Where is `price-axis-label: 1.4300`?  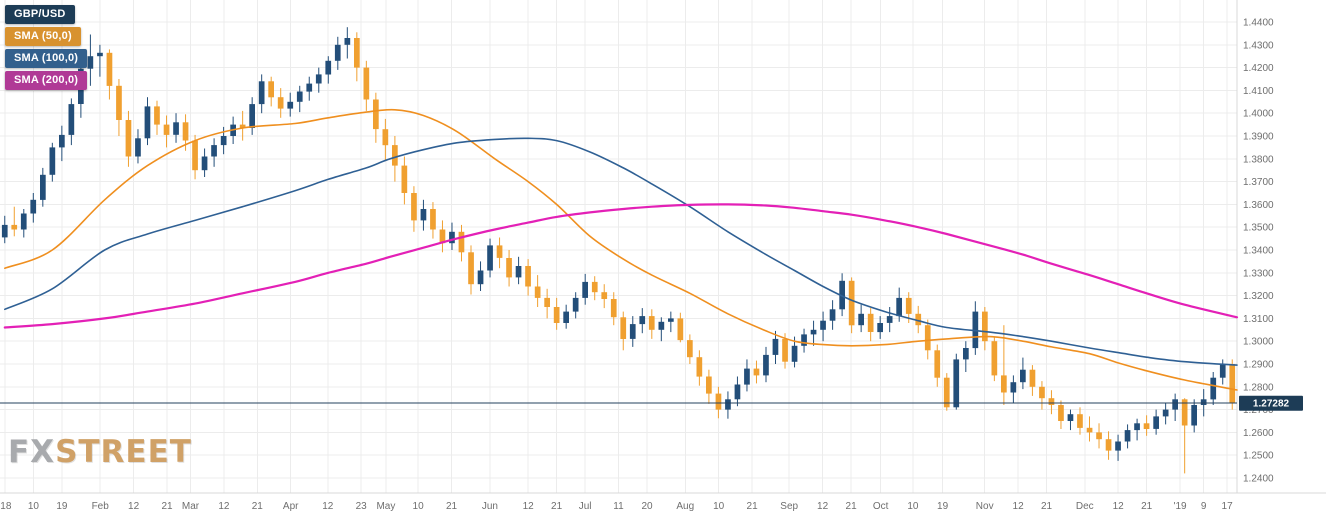
price-axis-label: 1.4300 is located at coordinates (1258, 45).